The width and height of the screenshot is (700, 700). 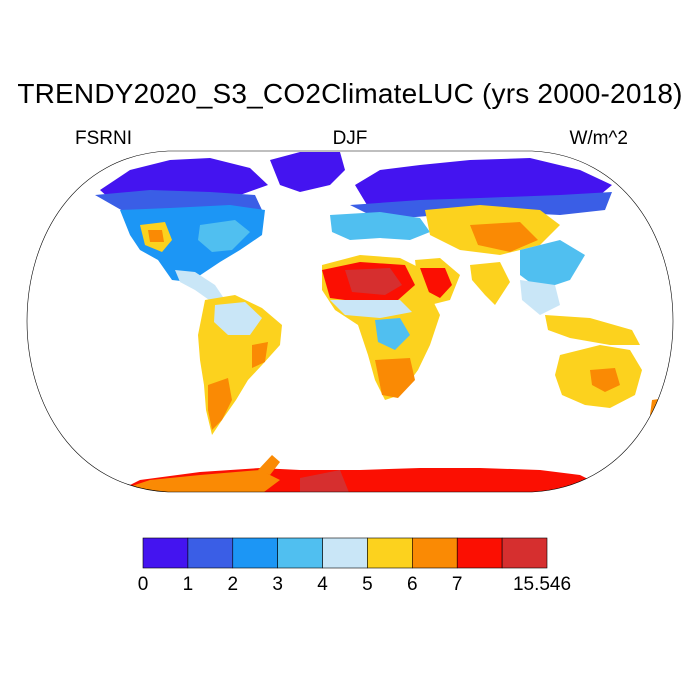 What do you see at coordinates (260, 355) in the screenshot?
I see `brazil-east-region` at bounding box center [260, 355].